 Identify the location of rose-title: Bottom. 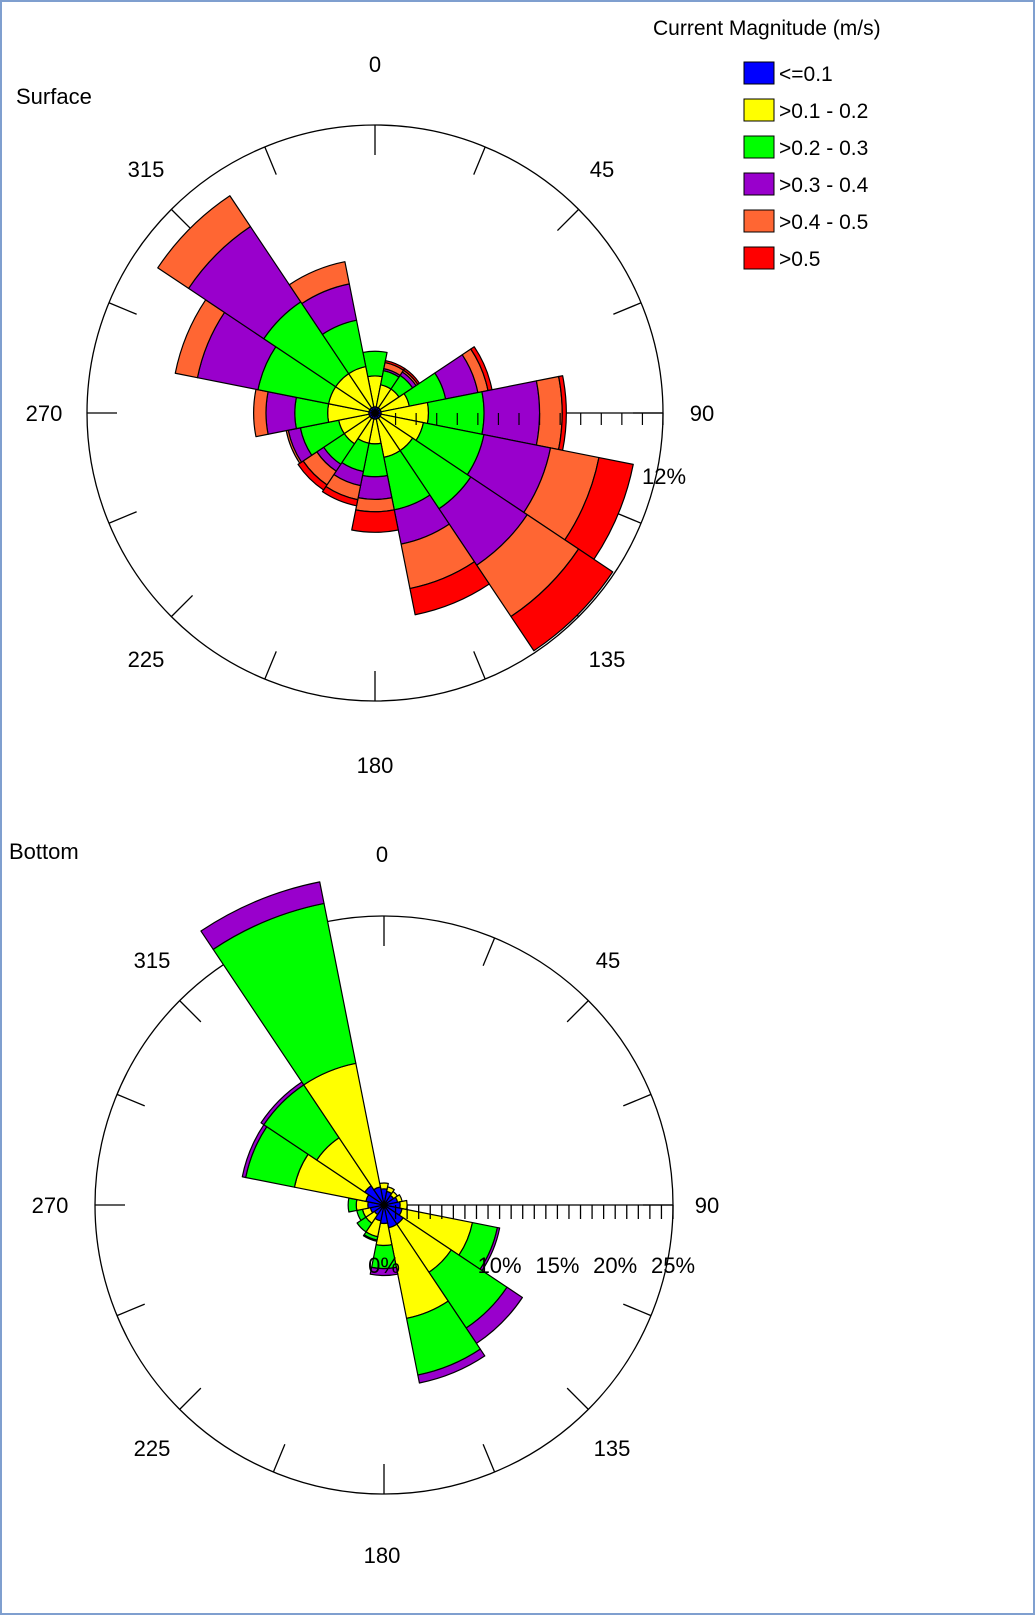
(44, 851).